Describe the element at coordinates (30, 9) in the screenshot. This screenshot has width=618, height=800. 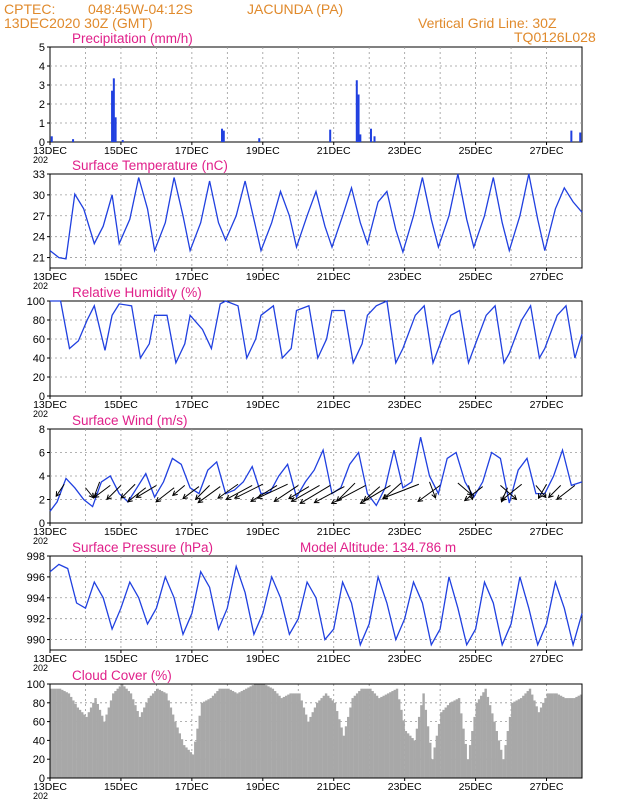
I see `header-source: CPTEC:` at that location.